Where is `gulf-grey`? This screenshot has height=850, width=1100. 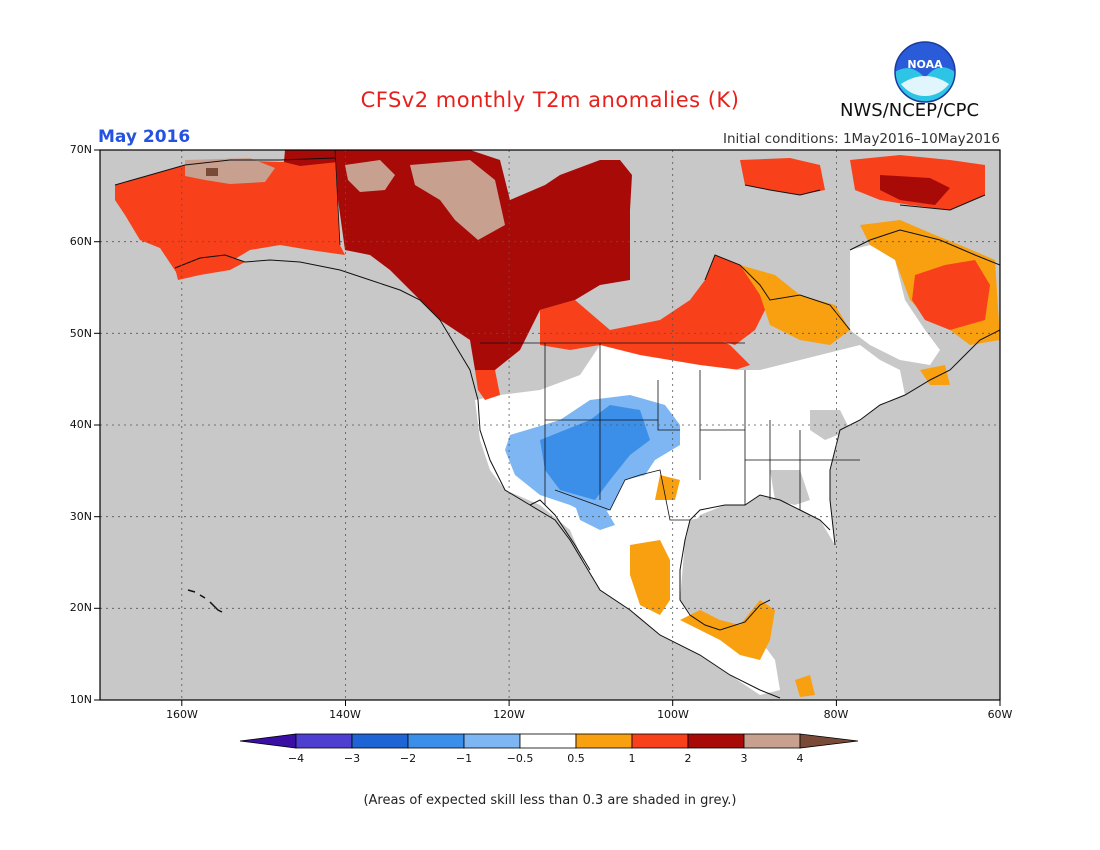
gulf-grey is located at coordinates (757, 555).